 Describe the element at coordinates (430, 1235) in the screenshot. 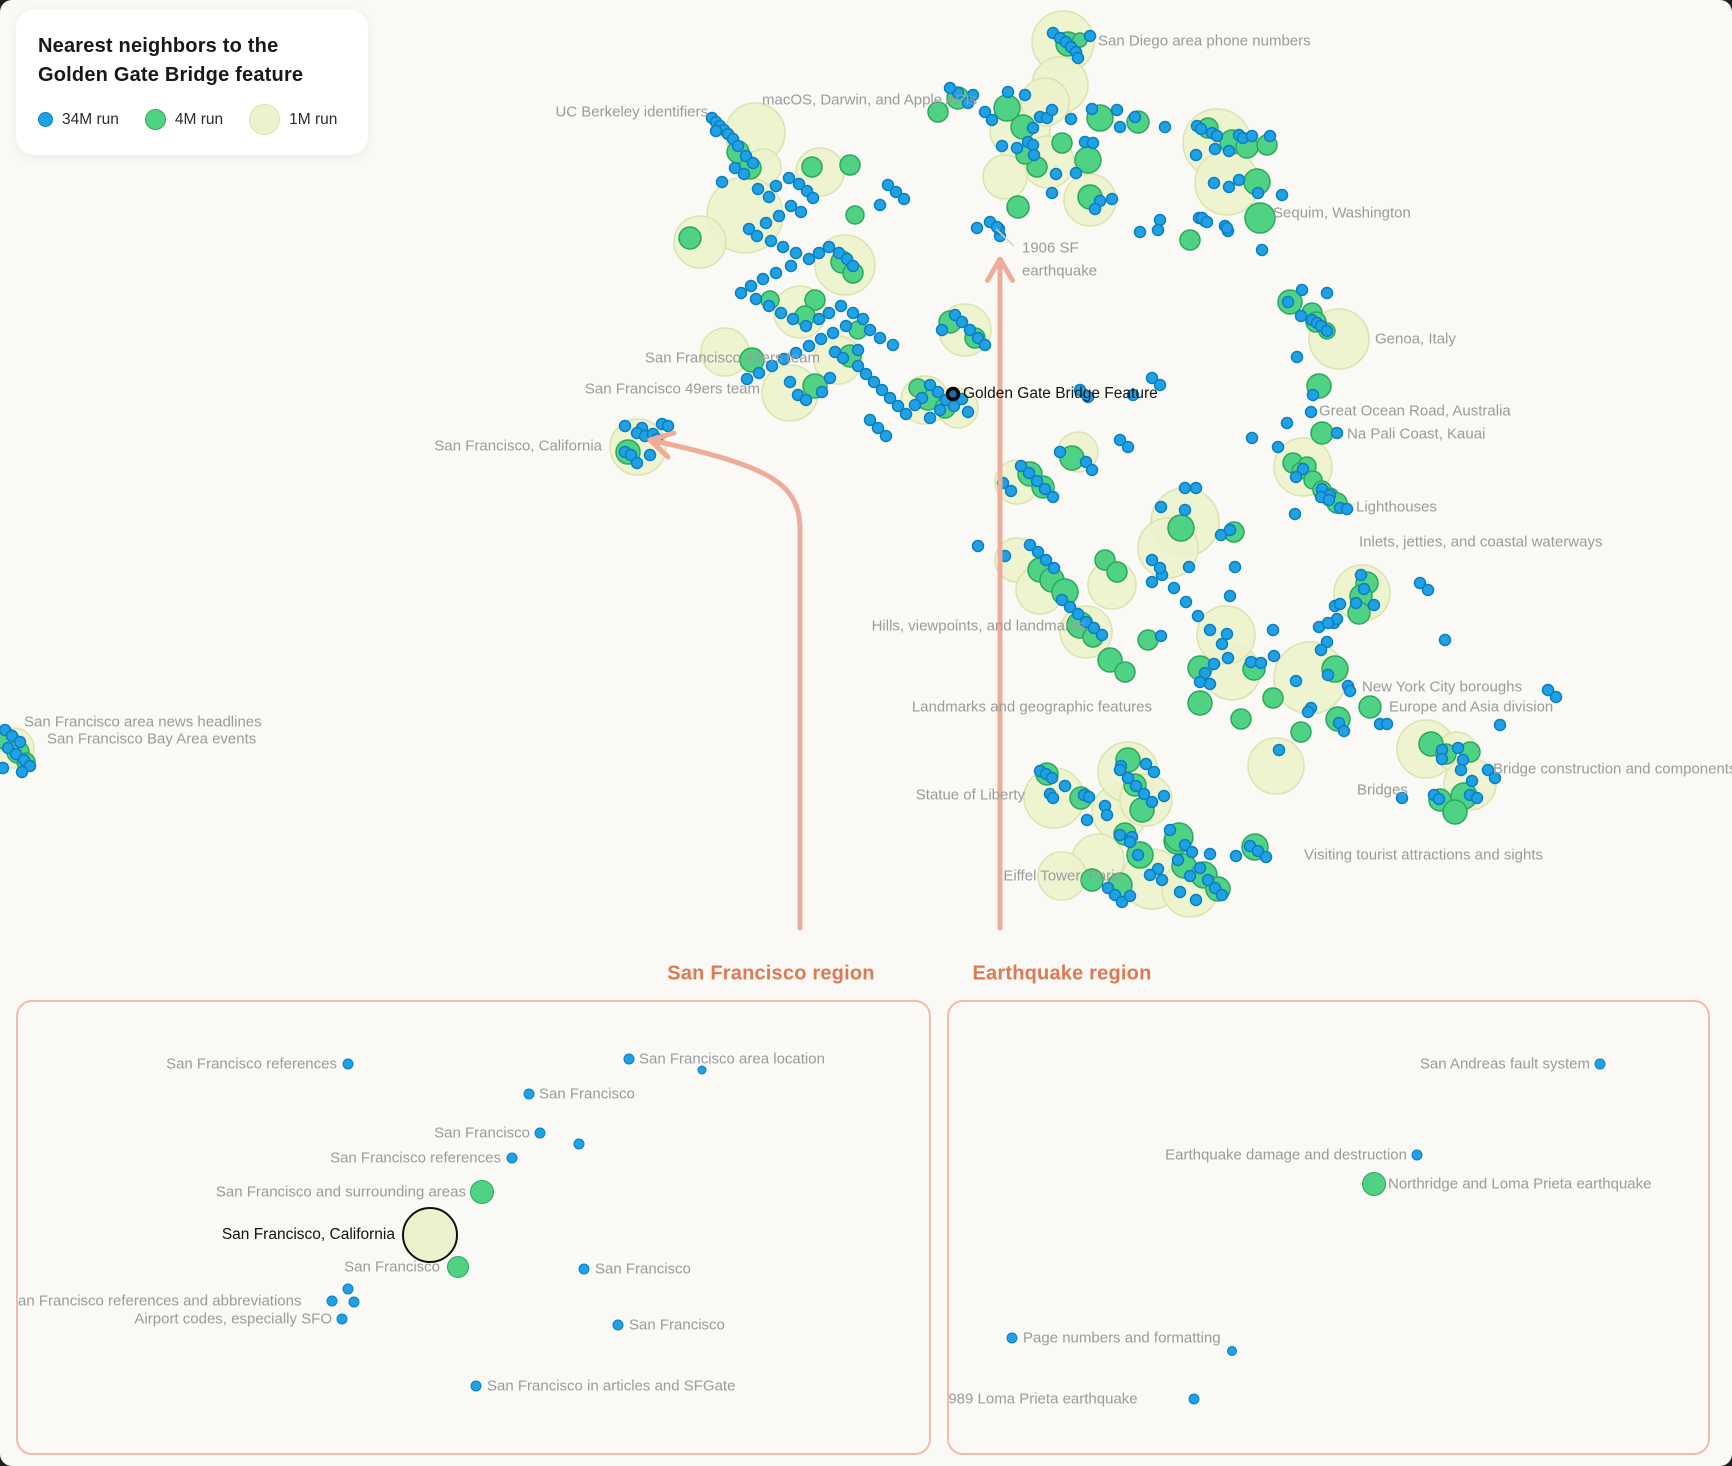

I see `highlighted-cluster-point` at that location.